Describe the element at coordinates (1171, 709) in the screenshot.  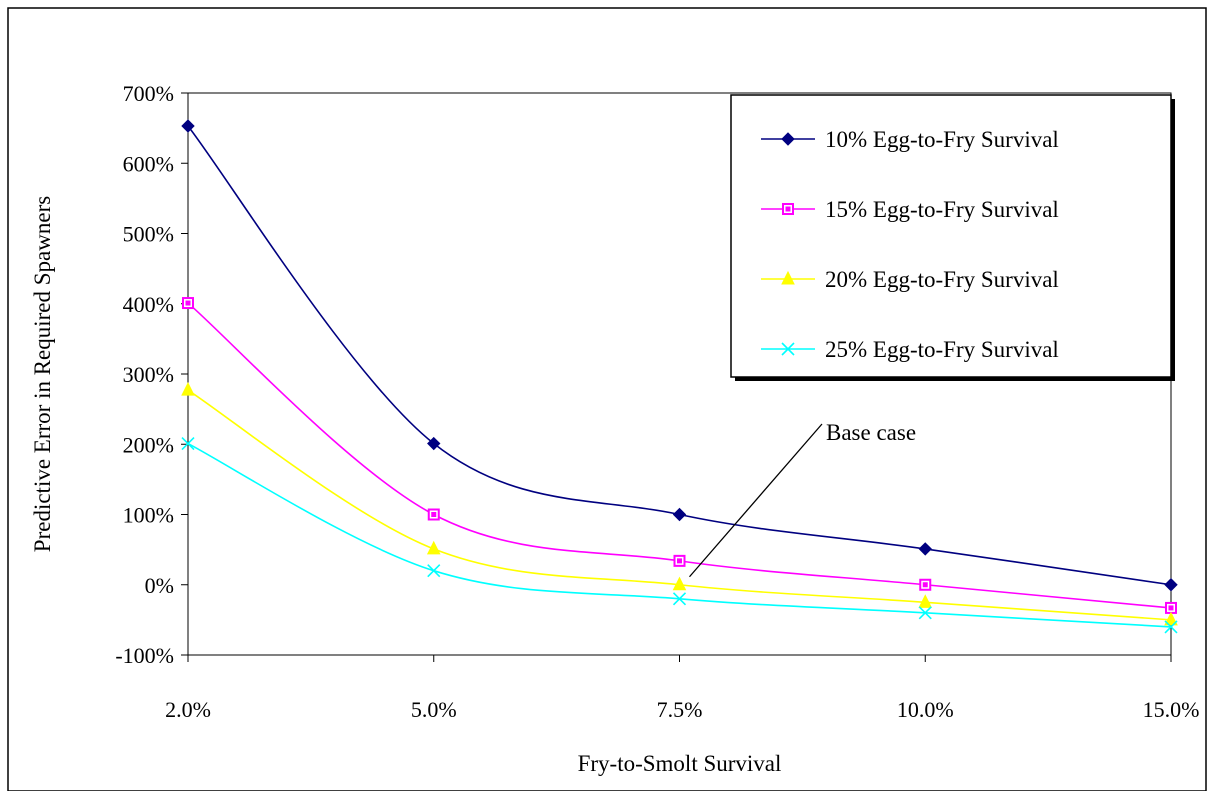
I see `x-tick-label: 15.0%` at that location.